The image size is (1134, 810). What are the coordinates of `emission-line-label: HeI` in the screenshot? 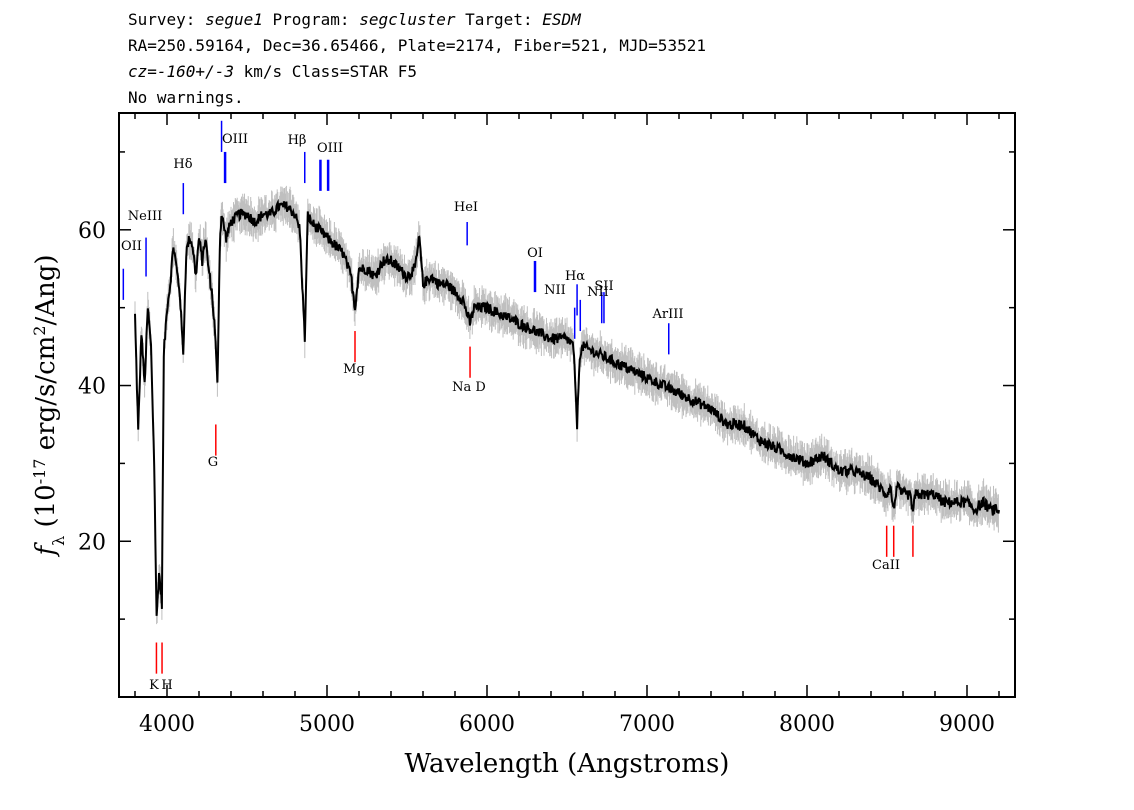 It's located at (466, 207).